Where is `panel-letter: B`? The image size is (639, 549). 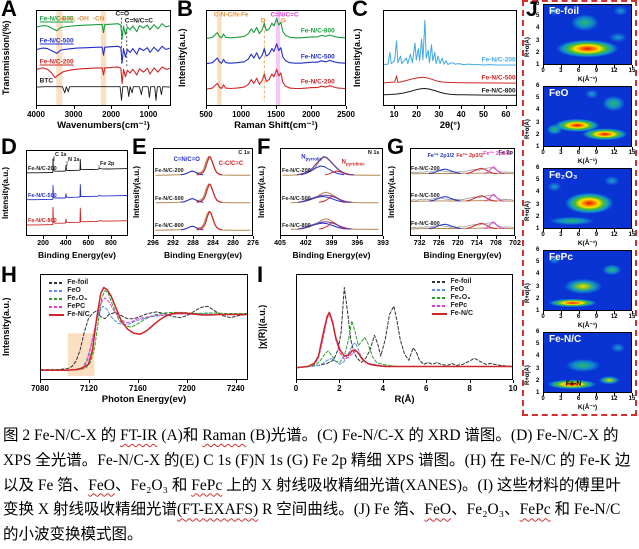
panel-letter: B is located at coordinates (185, 10).